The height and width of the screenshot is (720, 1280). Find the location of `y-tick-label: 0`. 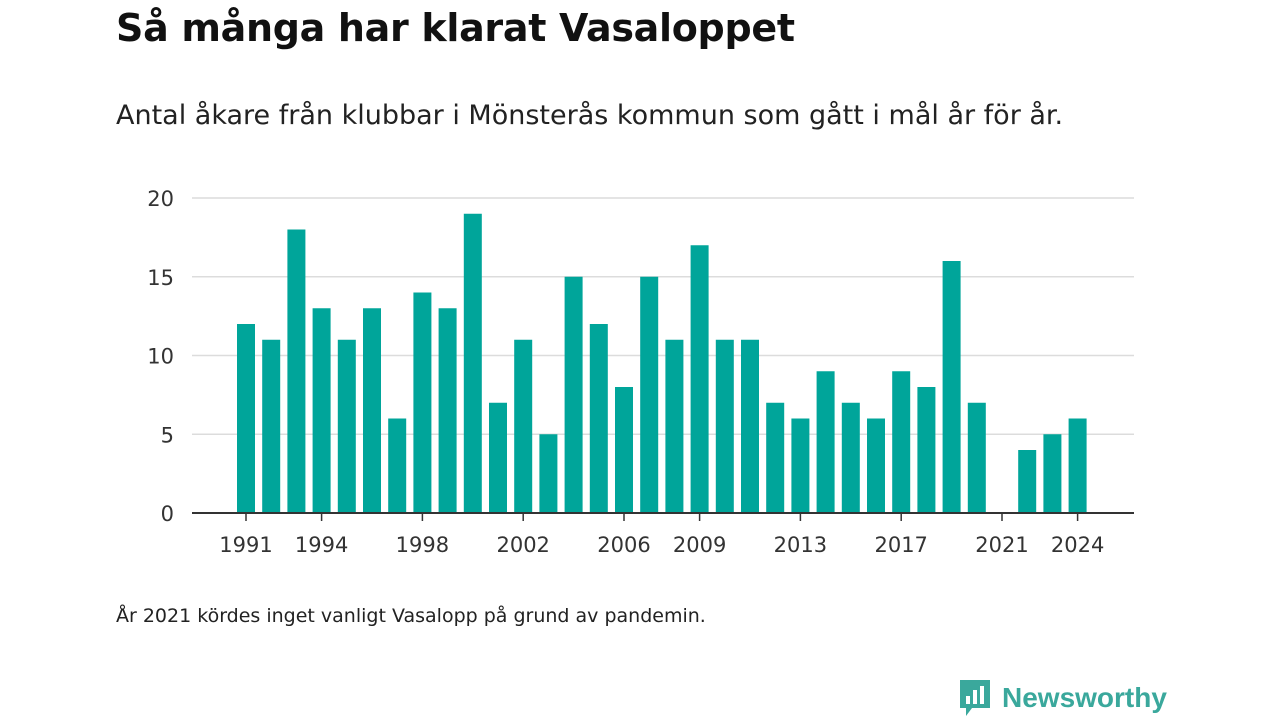

y-tick-label: 0 is located at coordinates (167, 514).